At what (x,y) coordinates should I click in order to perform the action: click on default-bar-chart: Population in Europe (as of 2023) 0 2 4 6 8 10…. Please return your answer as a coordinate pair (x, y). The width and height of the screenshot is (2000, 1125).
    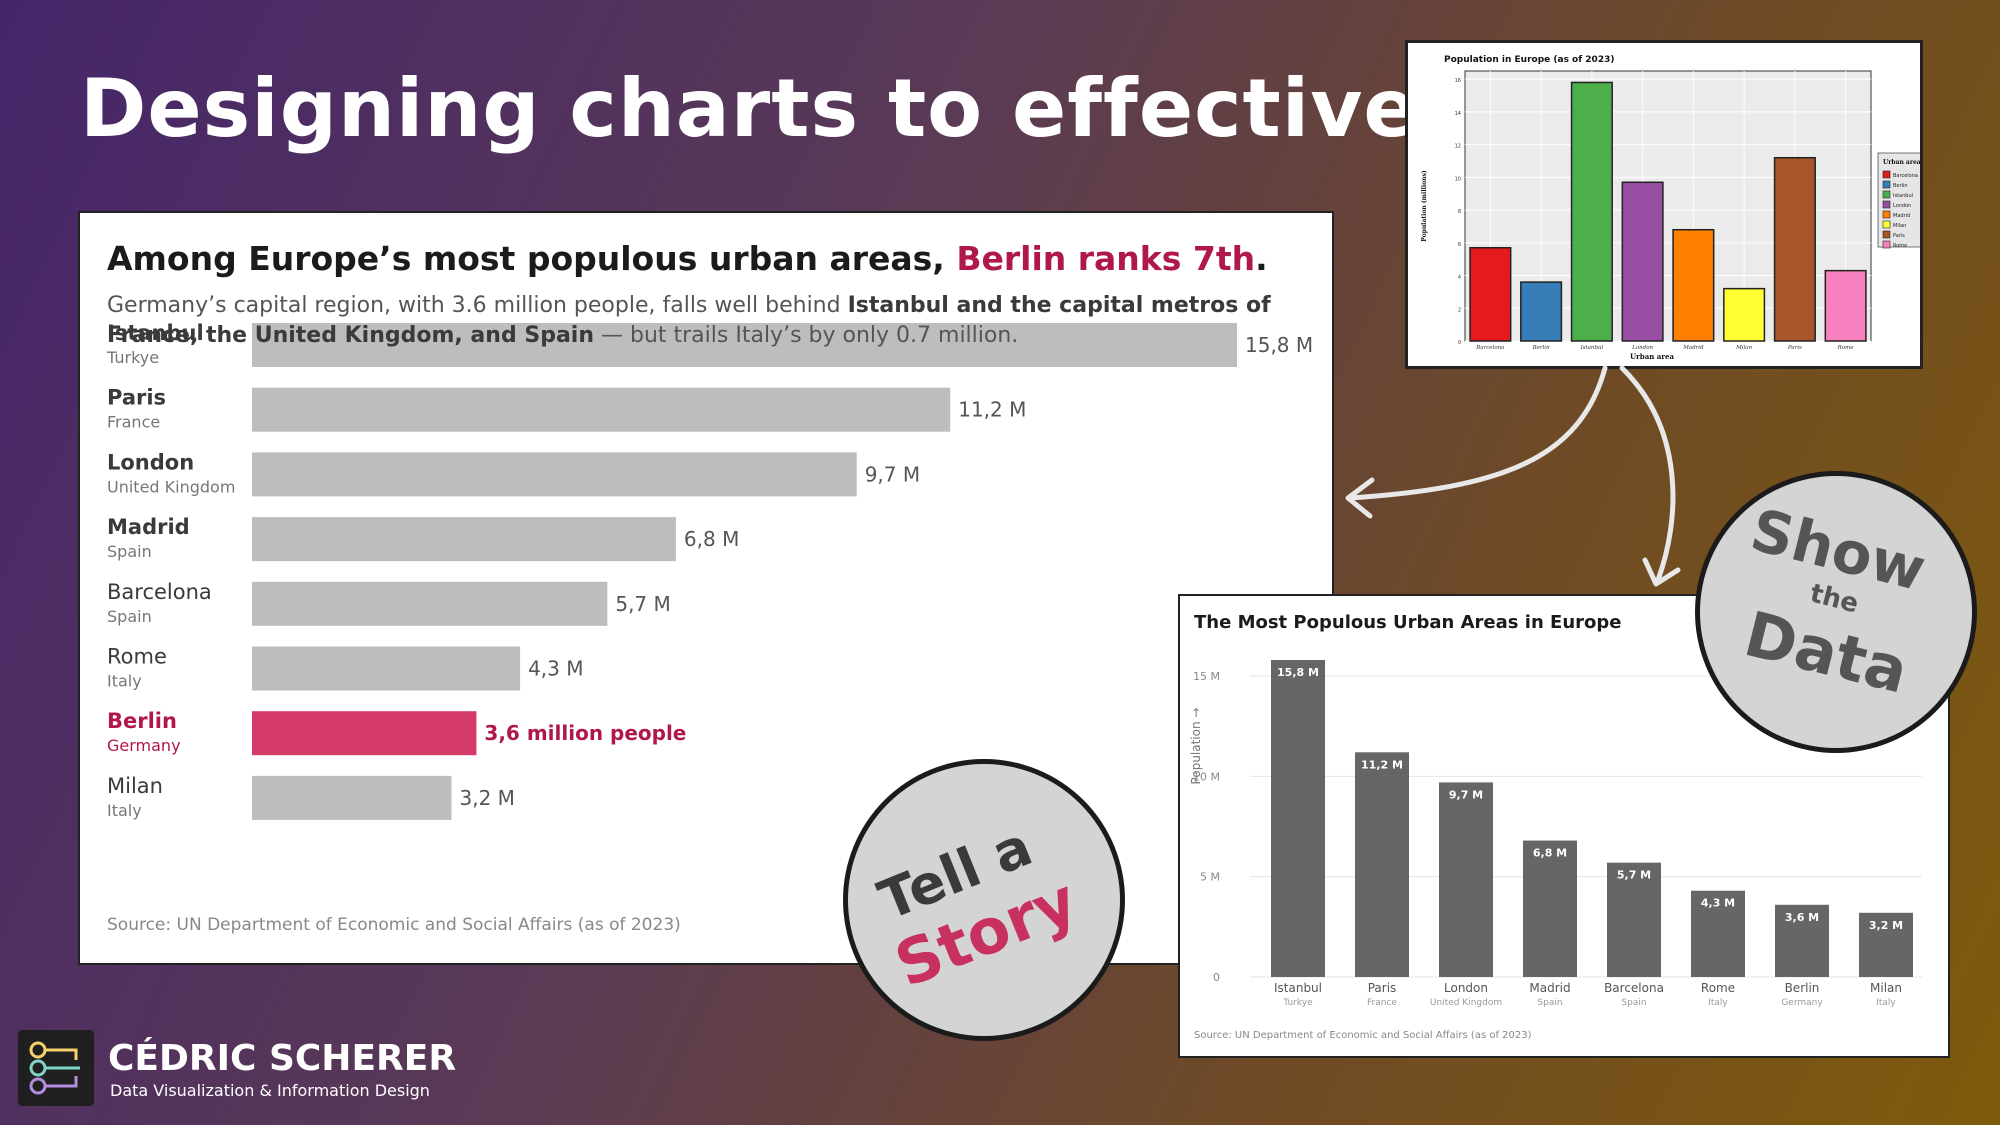
    Looking at the image, I should click on (1671, 204).